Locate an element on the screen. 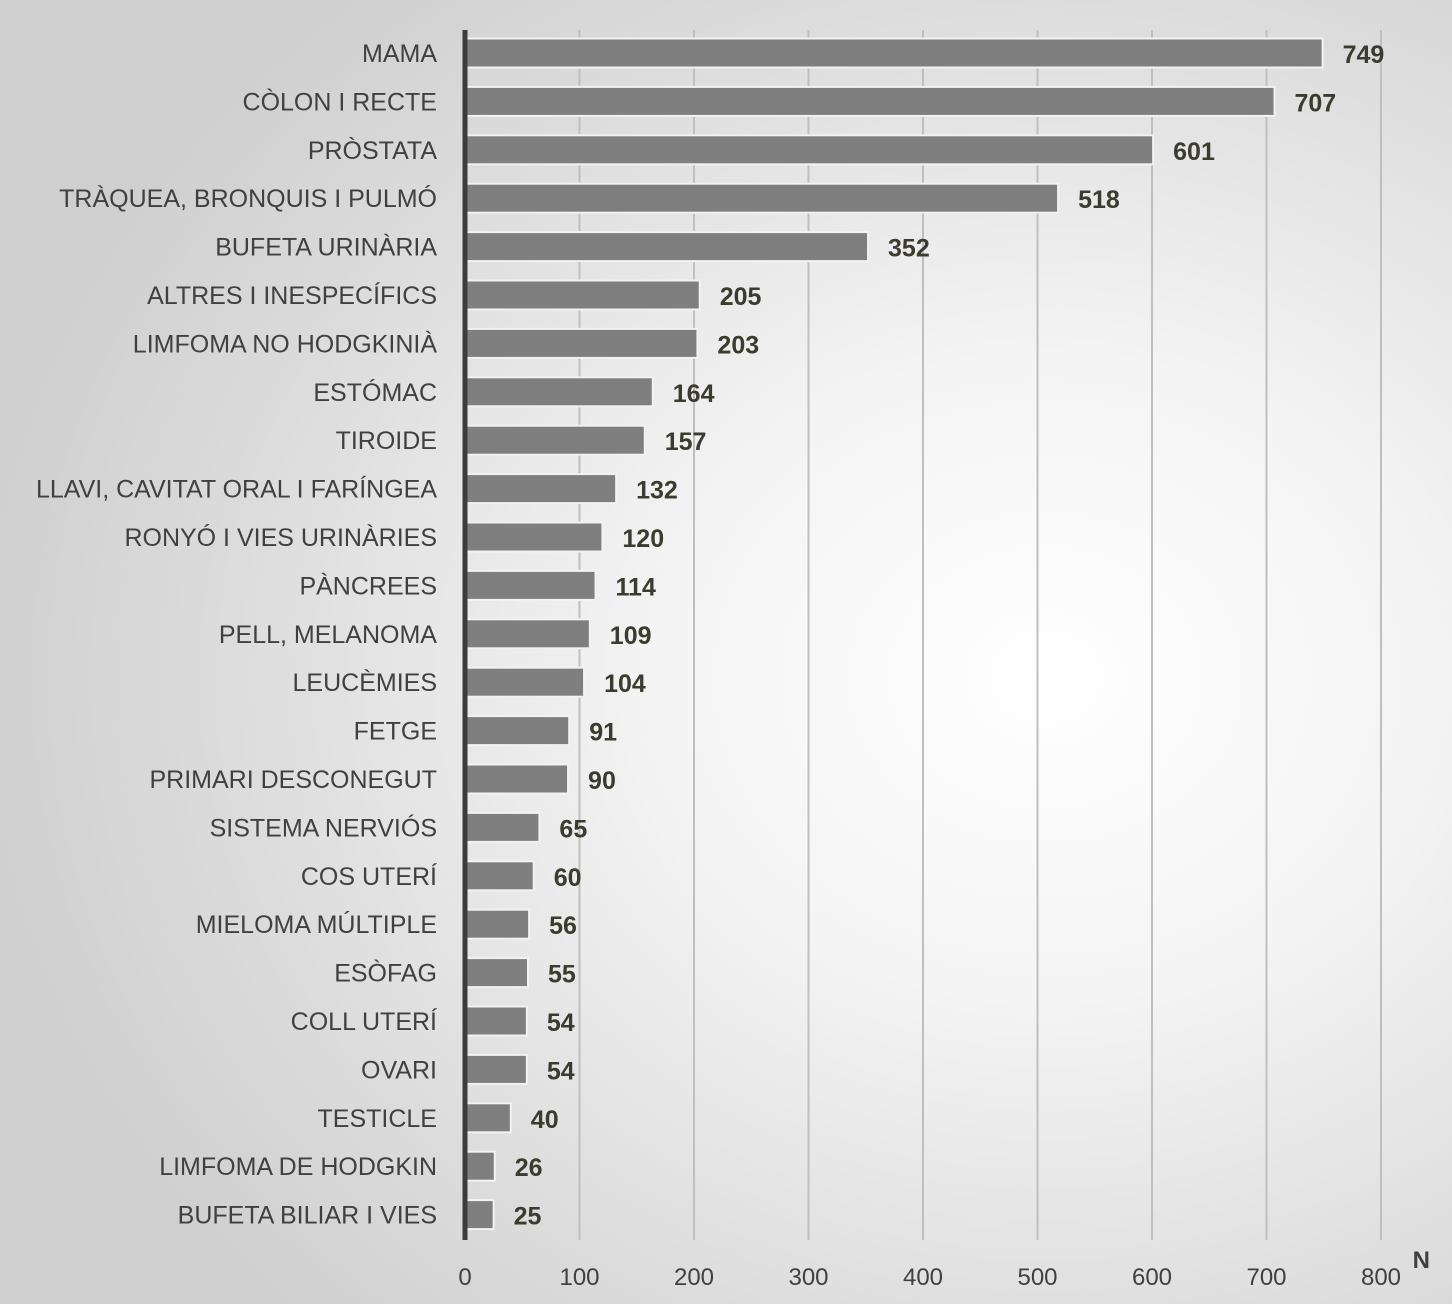  value-label: 157 is located at coordinates (686, 442).